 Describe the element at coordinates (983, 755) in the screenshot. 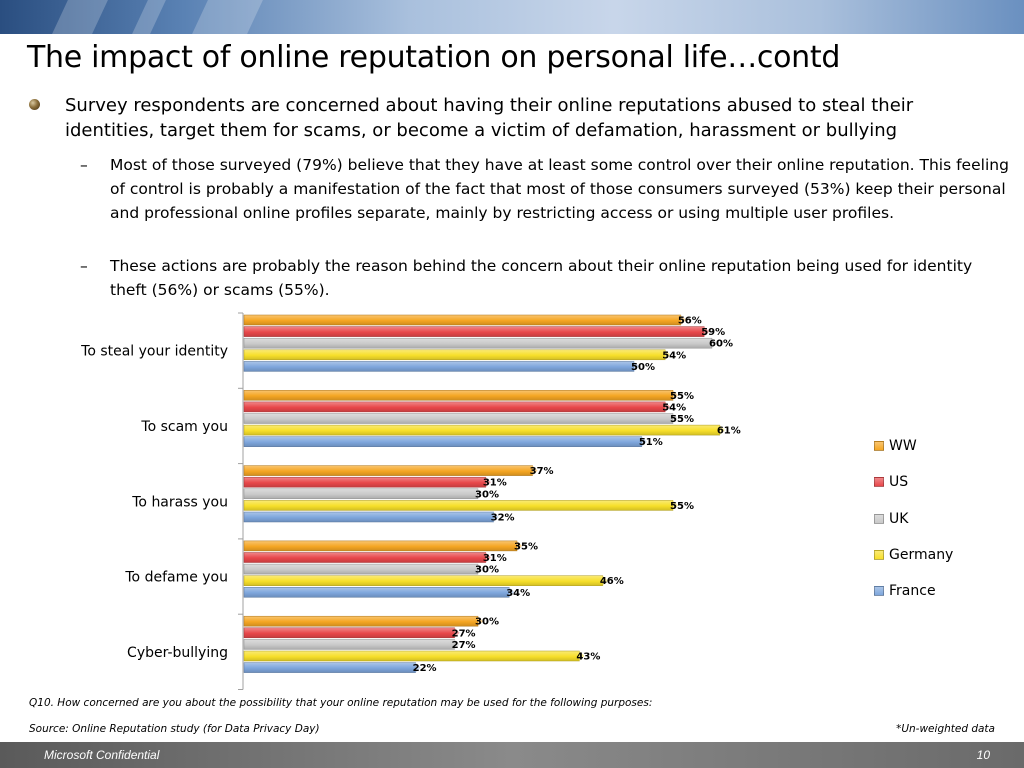

I see `page-number: 10` at that location.